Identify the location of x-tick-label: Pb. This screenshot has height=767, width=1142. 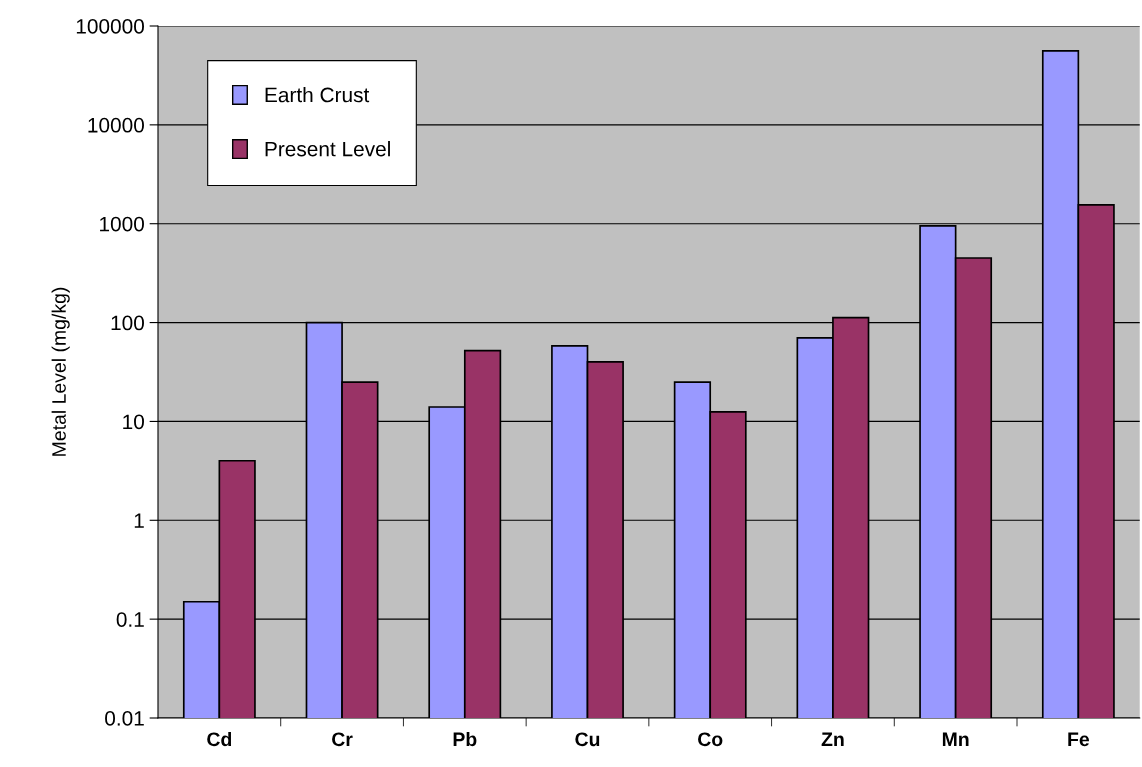
(465, 739).